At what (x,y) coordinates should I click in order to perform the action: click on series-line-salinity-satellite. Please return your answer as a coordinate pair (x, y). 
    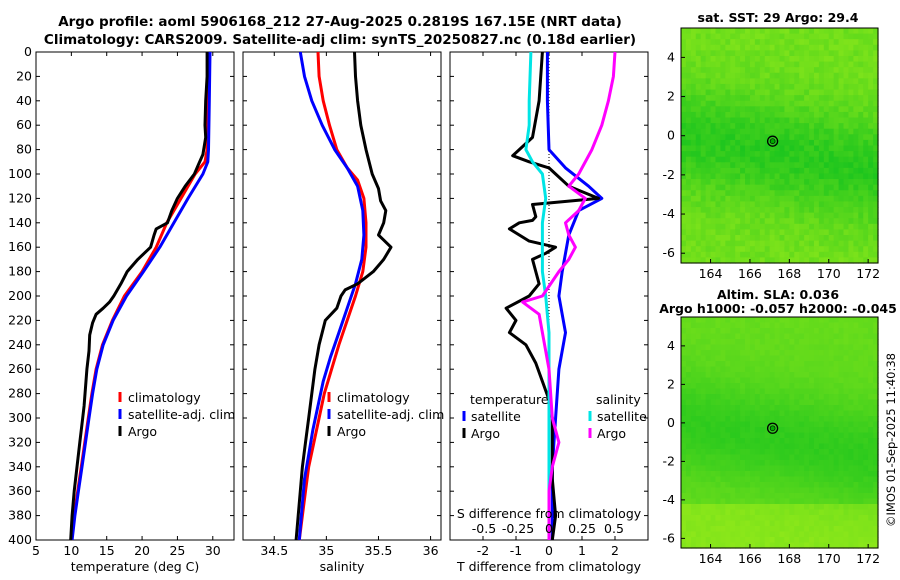
    Looking at the image, I should click on (537, 295).